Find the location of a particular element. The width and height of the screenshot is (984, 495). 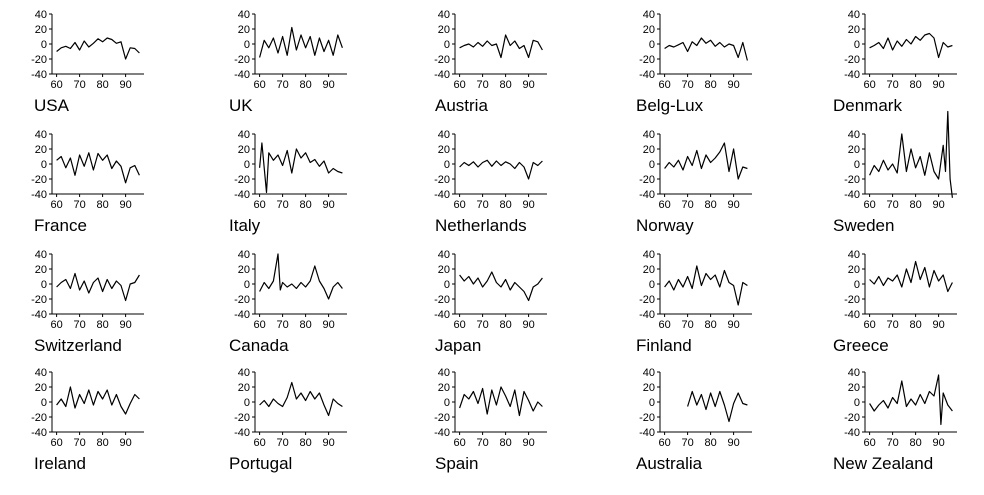

country-label-australia: Australia is located at coordinates (669, 464).